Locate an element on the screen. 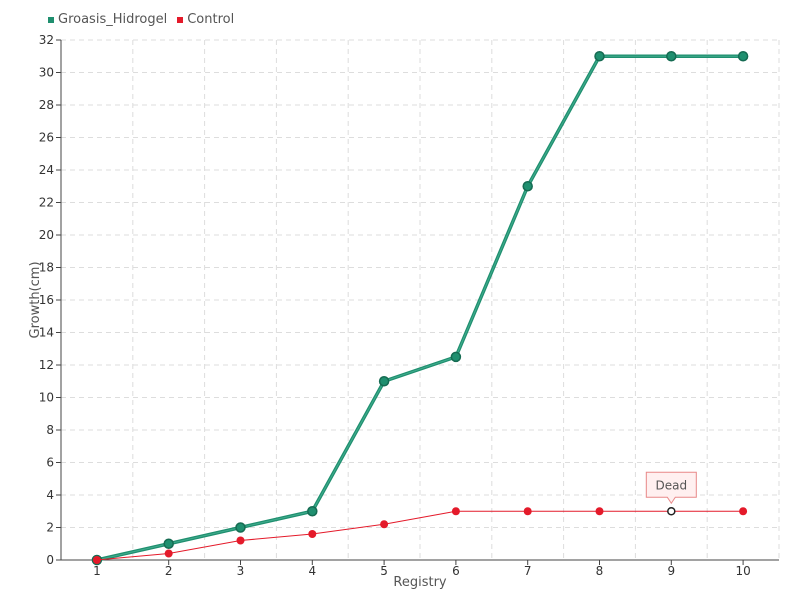 The image size is (800, 600). x-tick-label: 4 is located at coordinates (312, 571).